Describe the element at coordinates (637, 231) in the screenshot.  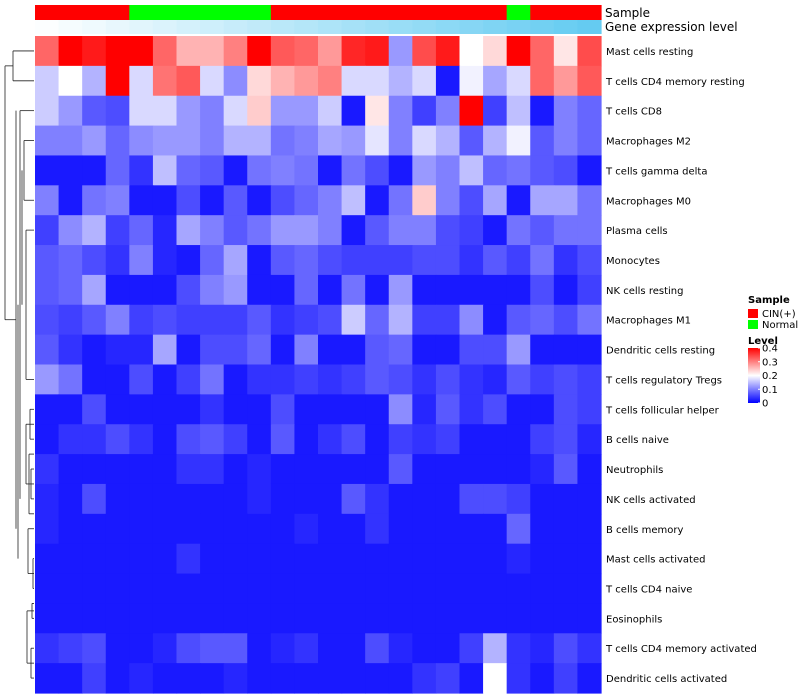
I see `row-label: Plasma cells` at that location.